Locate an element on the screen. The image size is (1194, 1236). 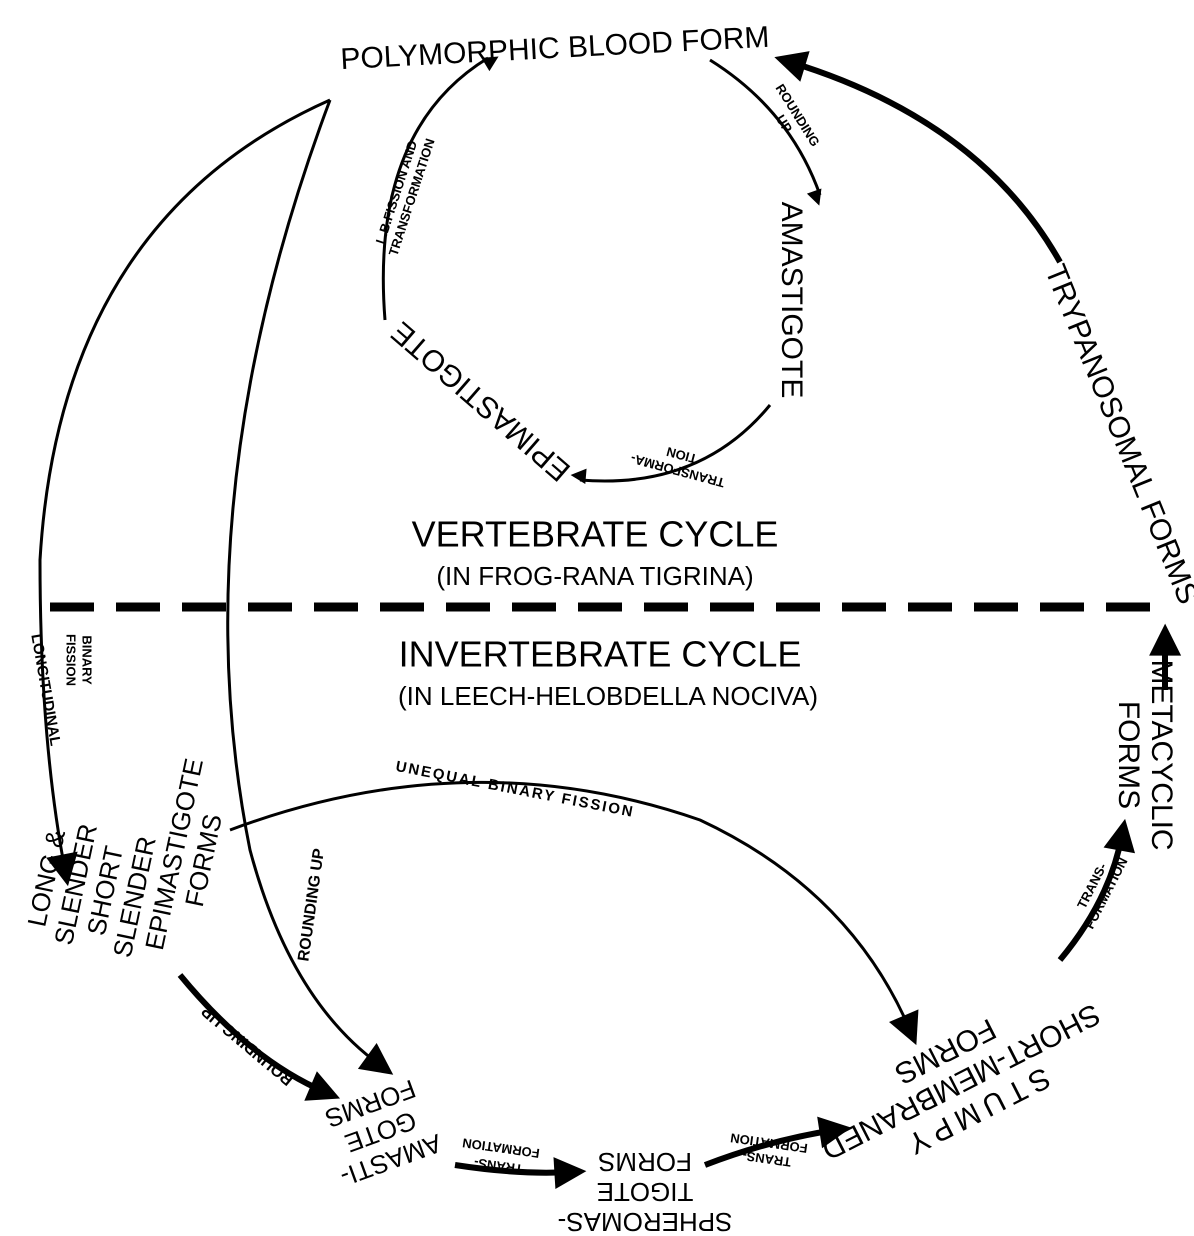
node: STUMPY SHORT-MEMBRANED FORMS is located at coordinates (960, 1081).